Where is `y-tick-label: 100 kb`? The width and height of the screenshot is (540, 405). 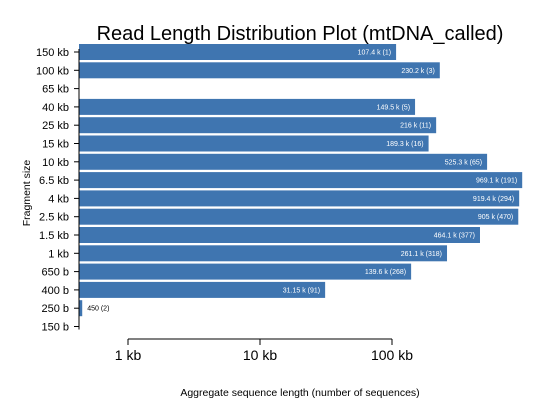 y-tick-label: 100 kb is located at coordinates (52, 71).